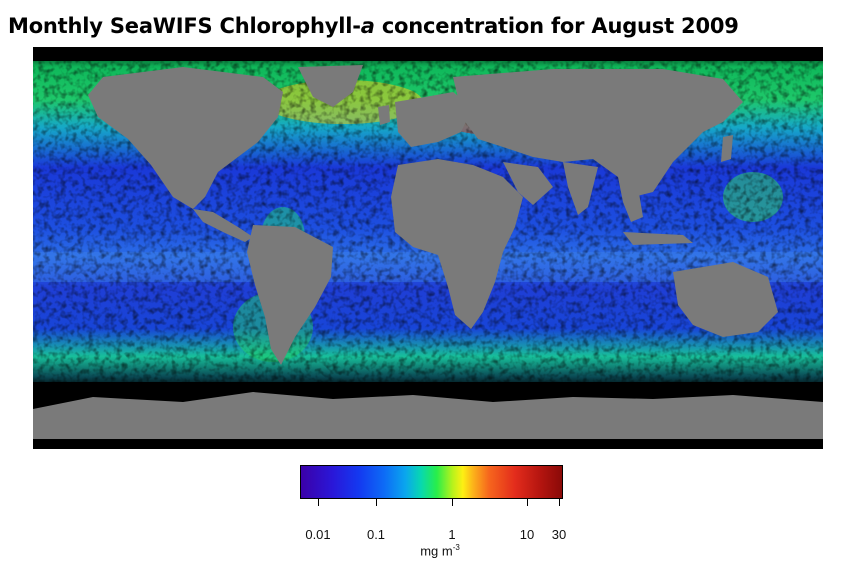  Describe the element at coordinates (527, 534) in the screenshot. I see `colorbar-tick-label: 10` at that location.